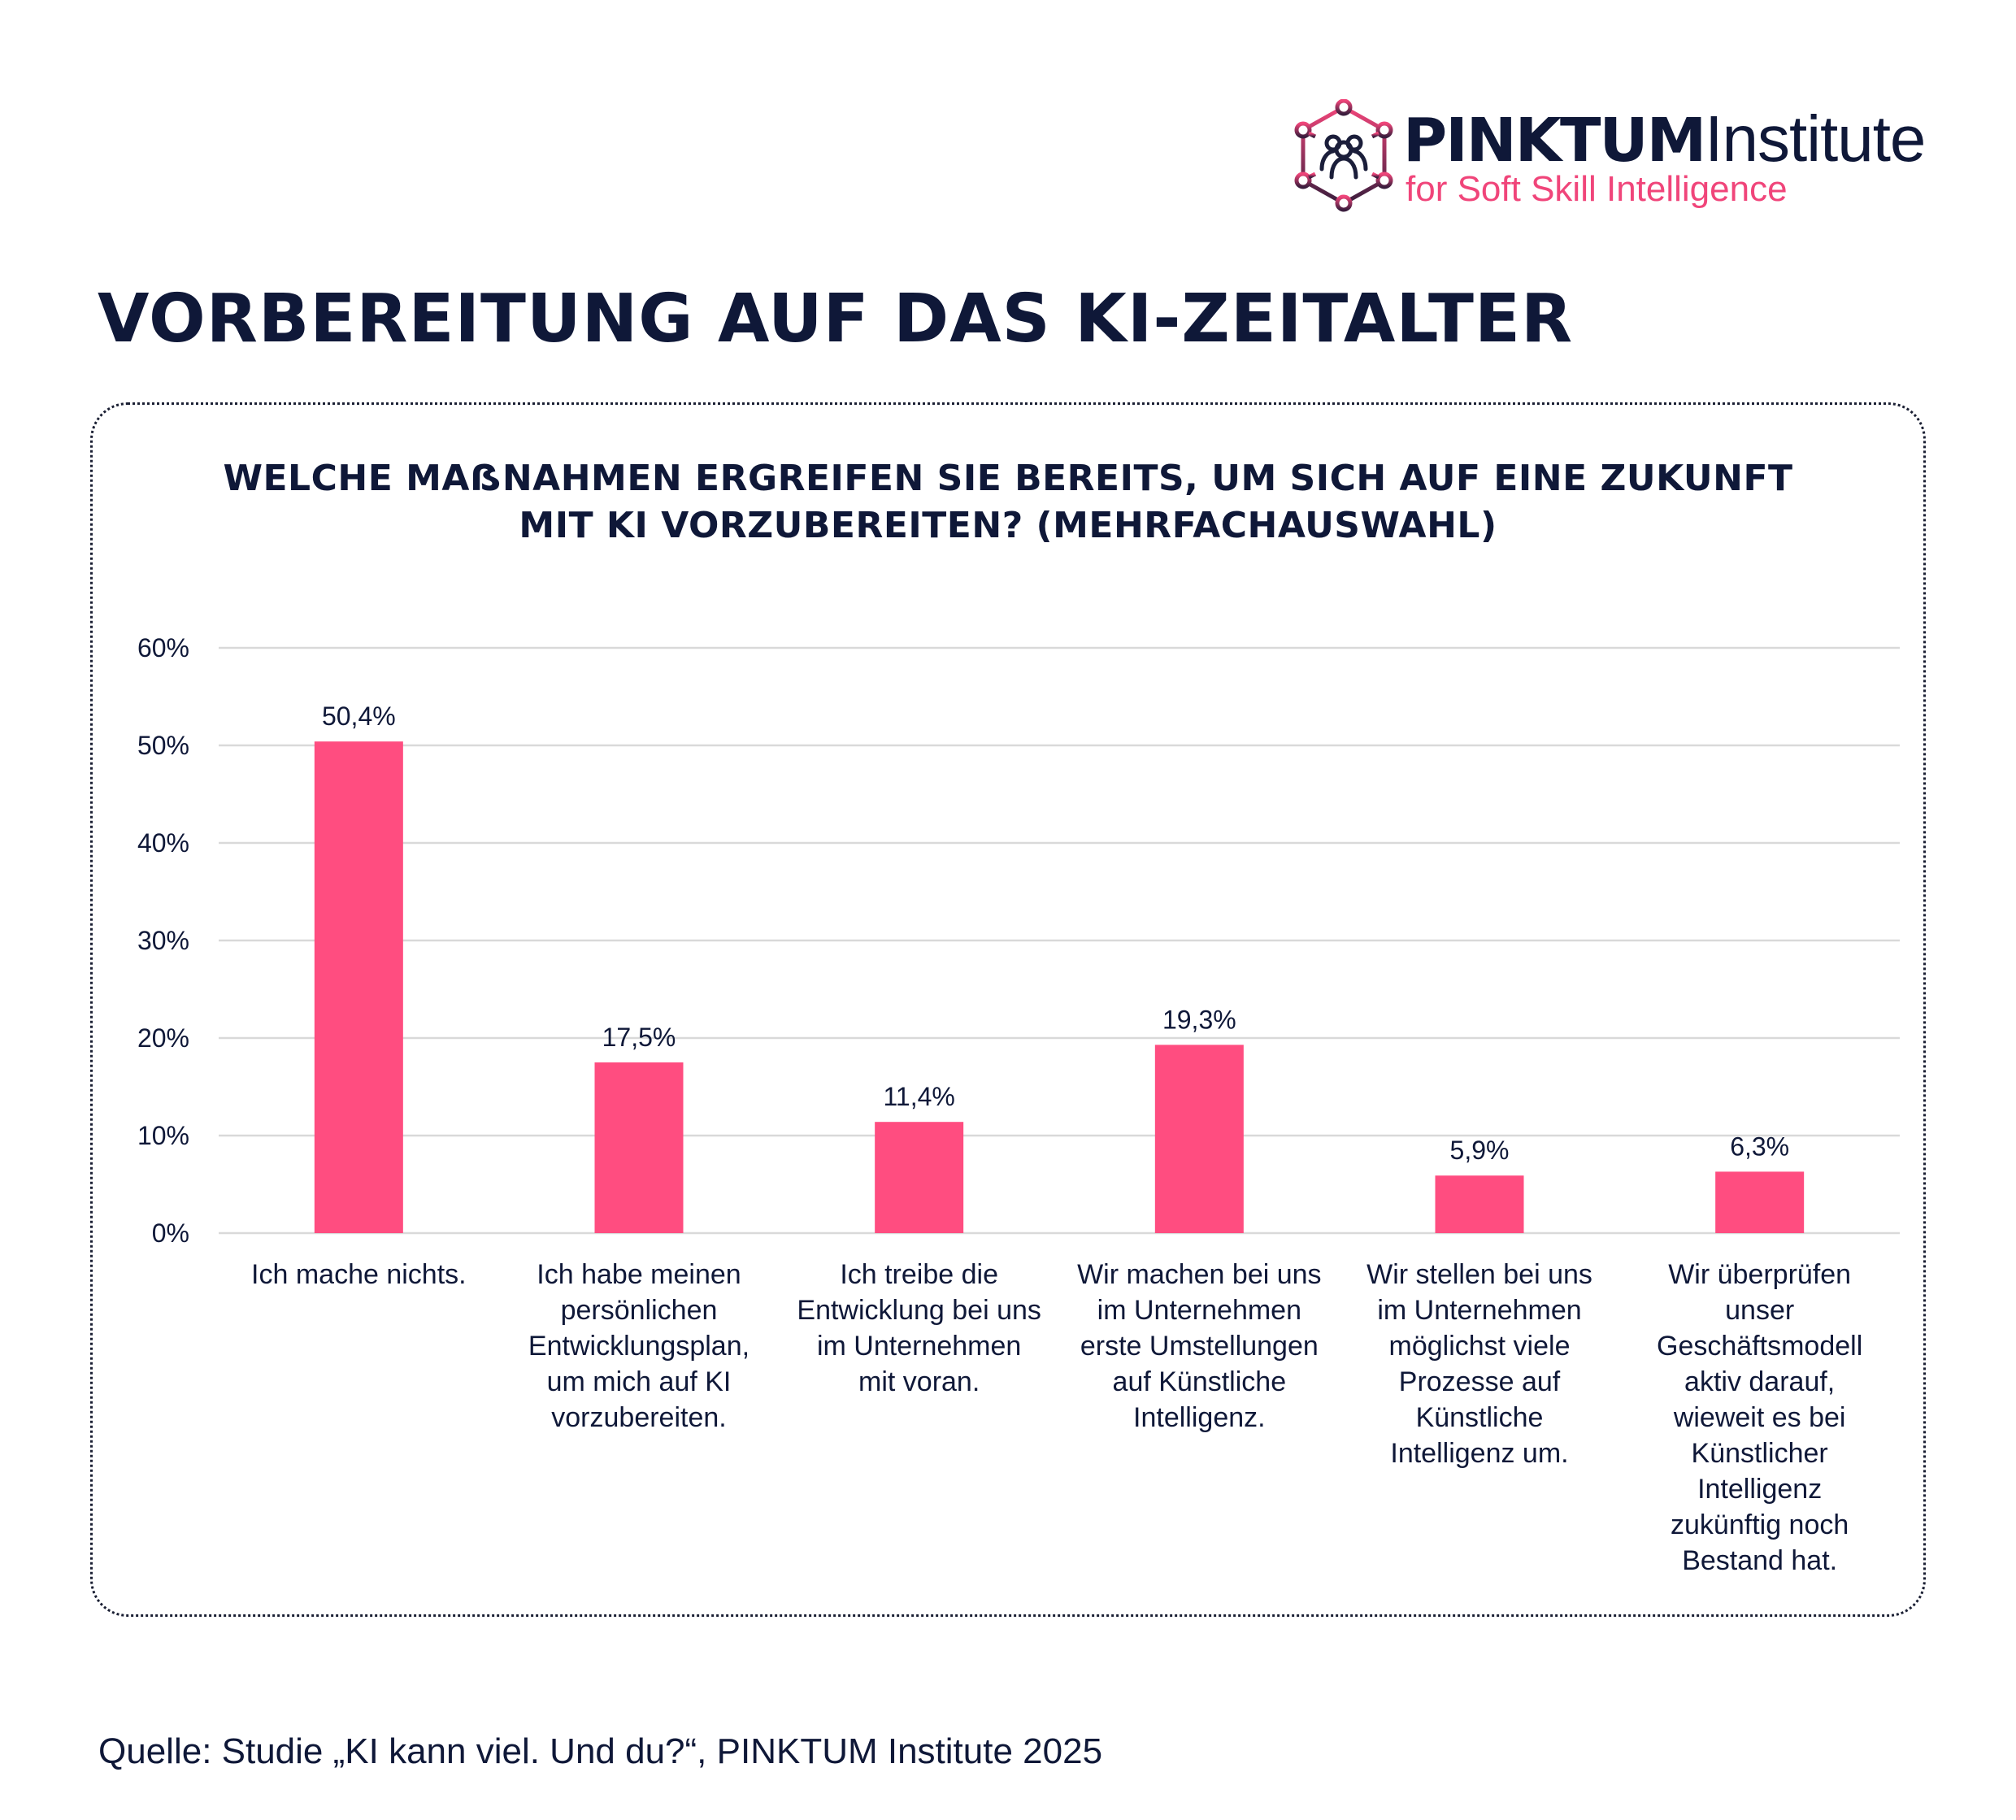 The height and width of the screenshot is (1820, 2016). What do you see at coordinates (163, 1038) in the screenshot?
I see `y-tick-label: 20%` at bounding box center [163, 1038].